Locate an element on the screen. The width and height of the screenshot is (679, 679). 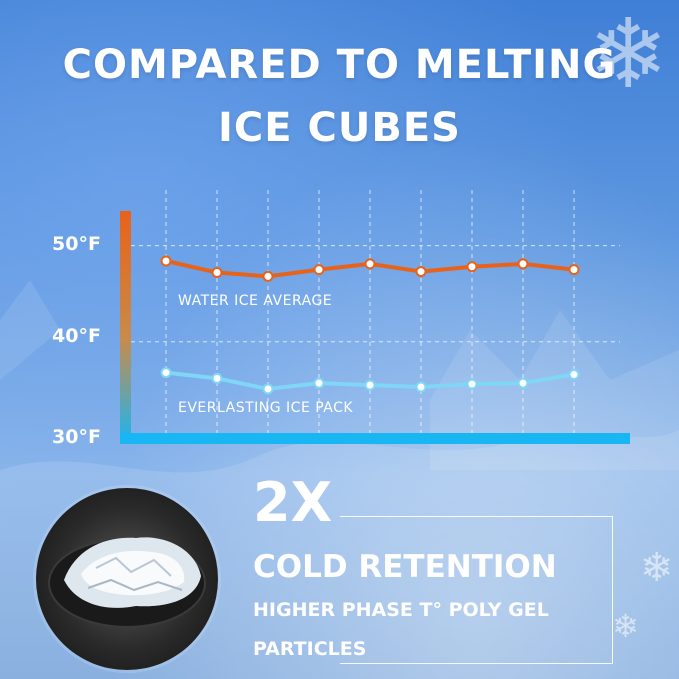
chart-series is located at coordinates (370, 325).